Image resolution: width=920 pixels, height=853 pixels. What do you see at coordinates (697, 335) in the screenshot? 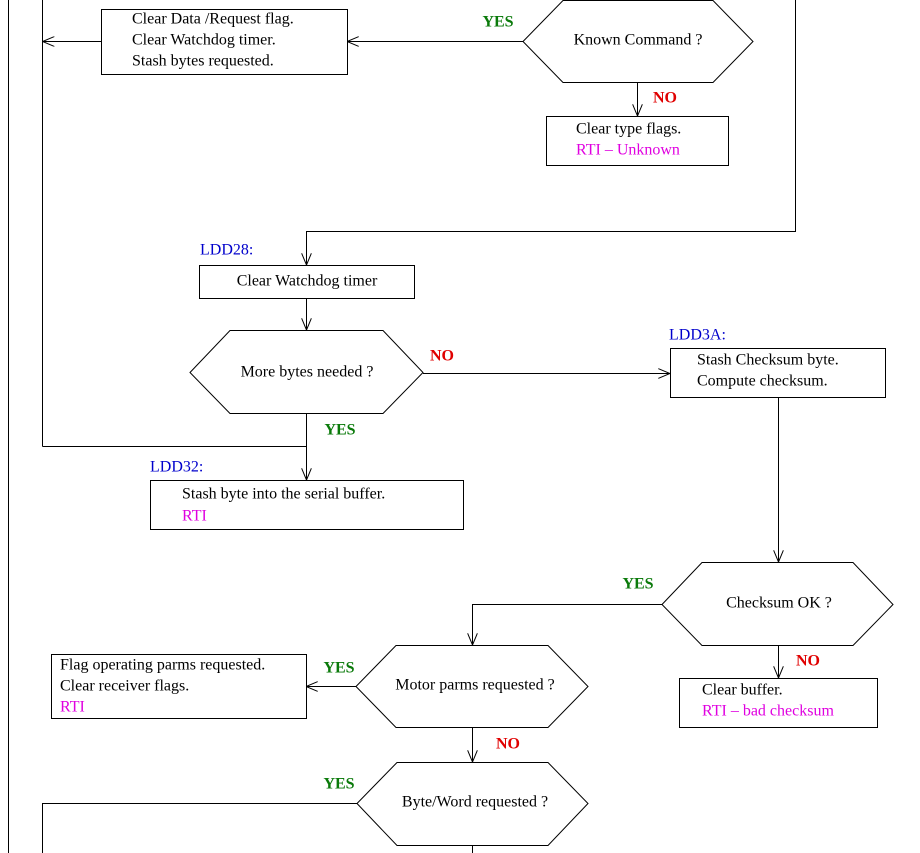
I see `address-label: LDD3A:` at bounding box center [697, 335].